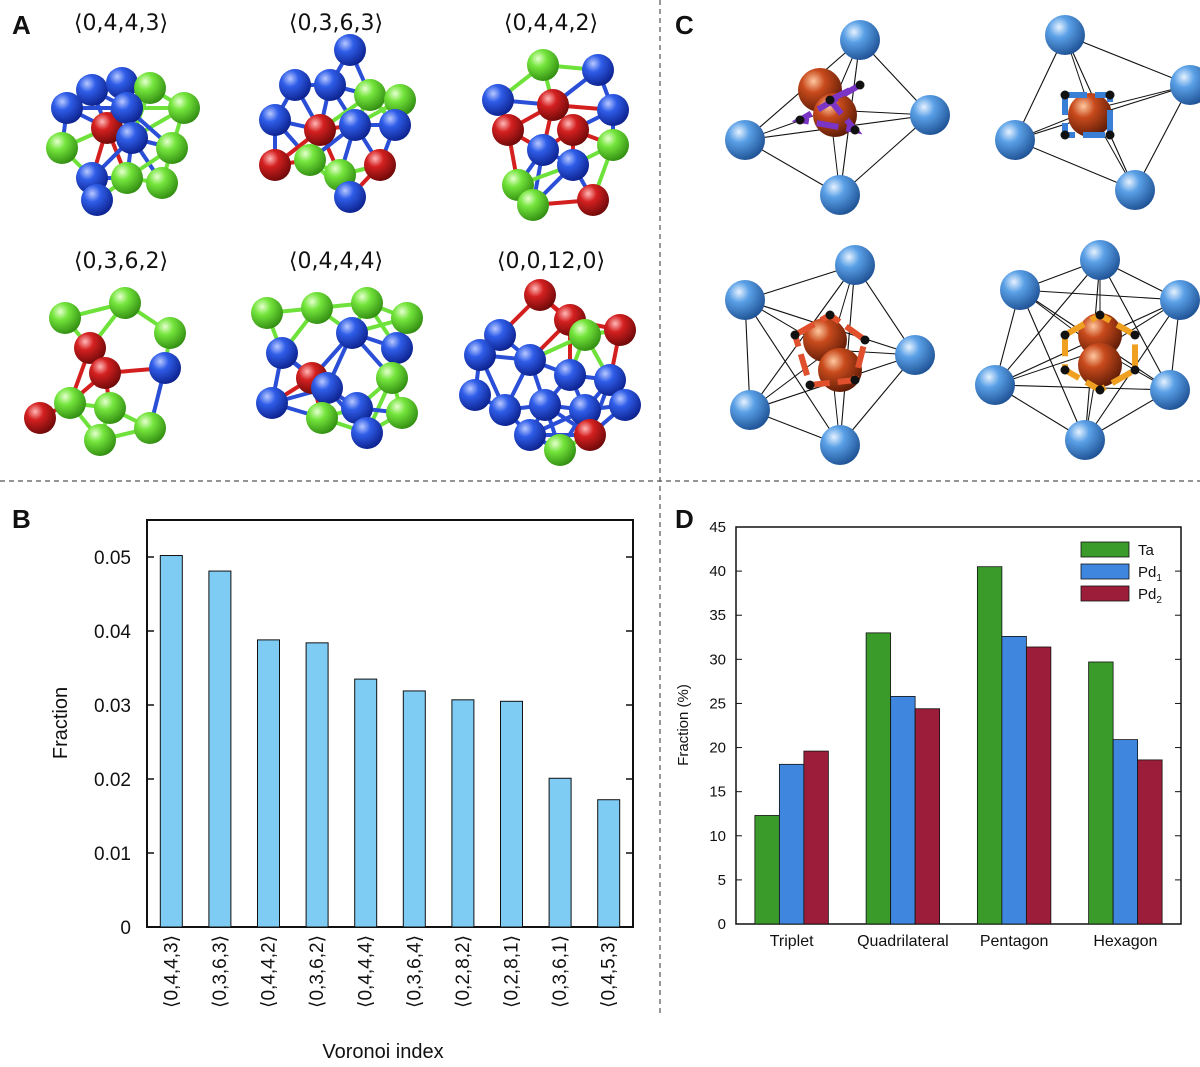  I want to click on cluster-label: ⟨0,3,6,3⟩, so click(336, 23).